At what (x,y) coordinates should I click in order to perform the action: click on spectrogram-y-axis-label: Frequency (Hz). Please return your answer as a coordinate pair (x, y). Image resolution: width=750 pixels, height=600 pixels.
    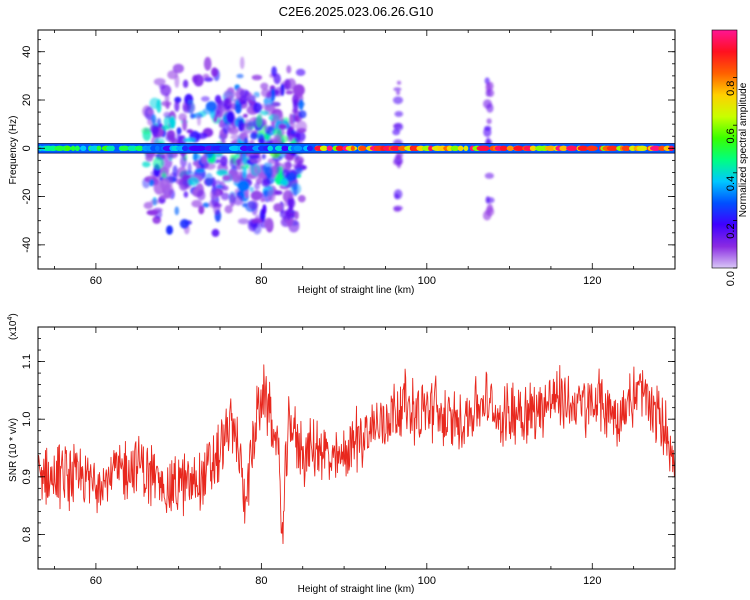
    Looking at the image, I should click on (13, 150).